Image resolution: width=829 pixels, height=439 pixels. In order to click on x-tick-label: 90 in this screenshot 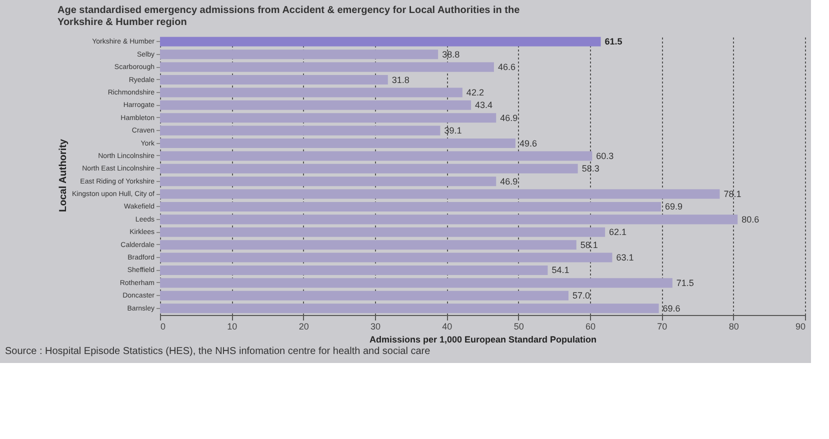, I will do `click(800, 327)`.